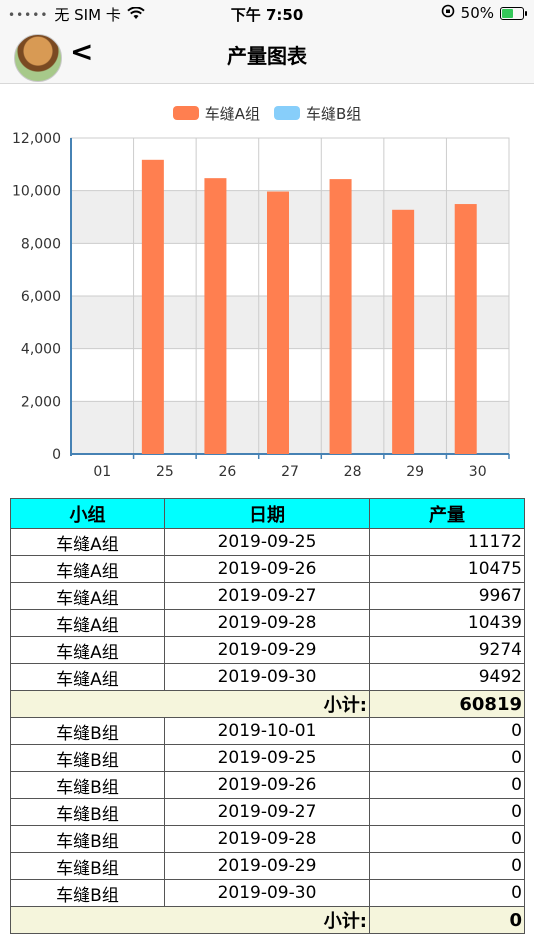 Image resolution: width=534 pixels, height=950 pixels. Describe the element at coordinates (41, 402) in the screenshot. I see `y-tick-label: 2,000` at that location.